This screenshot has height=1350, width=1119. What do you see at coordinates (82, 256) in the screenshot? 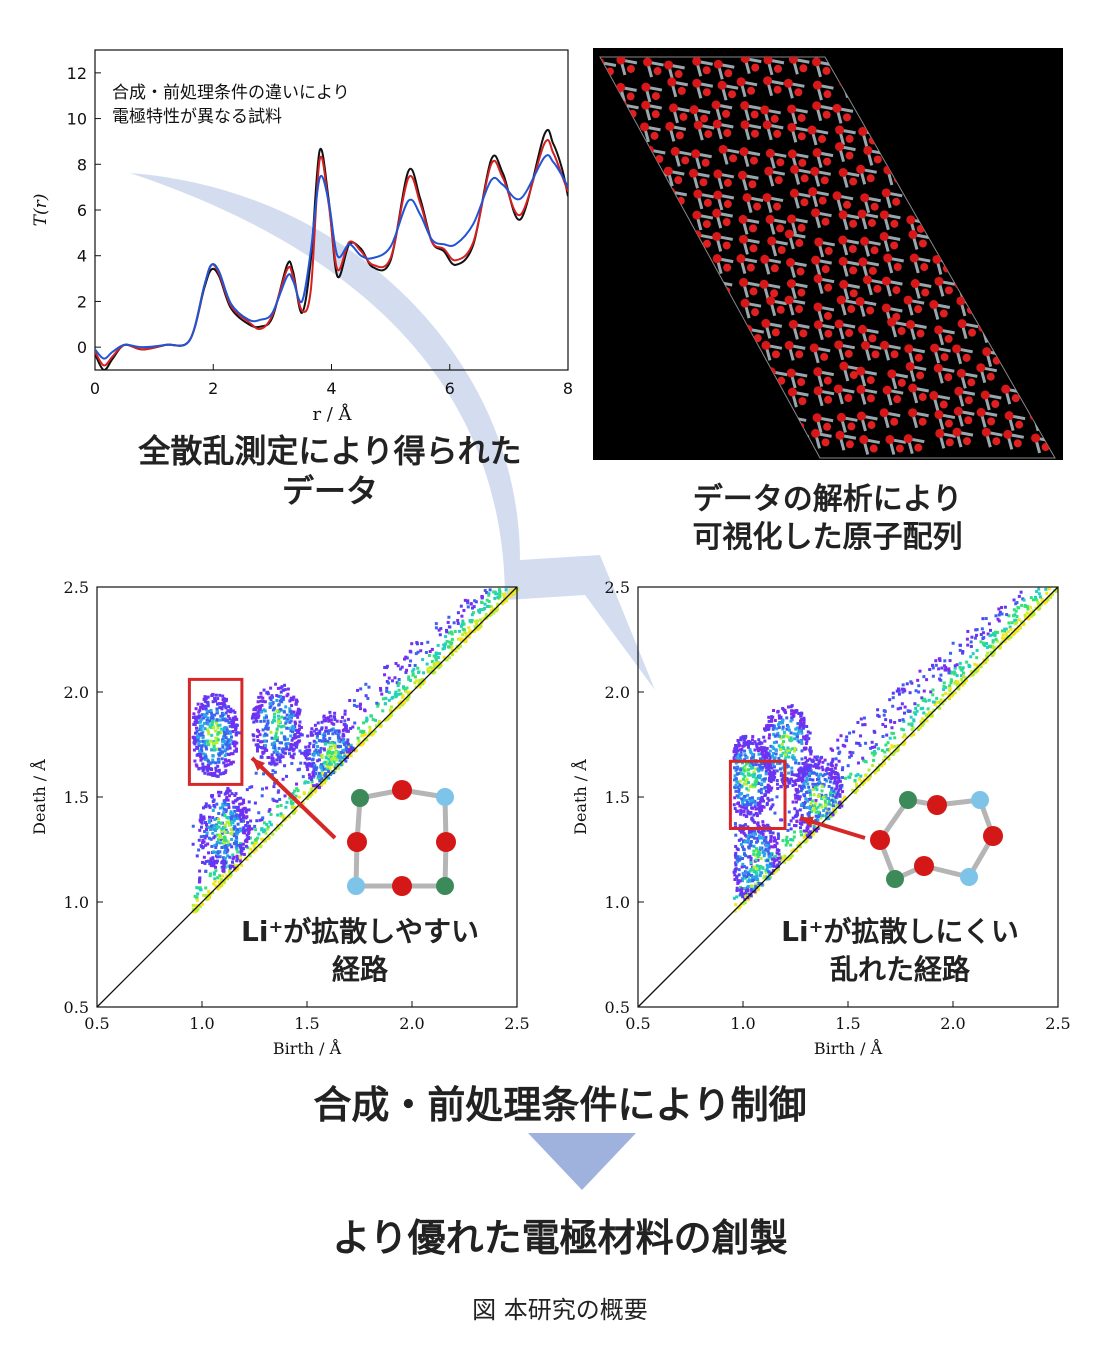
I see `y-tick-label: 4` at bounding box center [82, 256].